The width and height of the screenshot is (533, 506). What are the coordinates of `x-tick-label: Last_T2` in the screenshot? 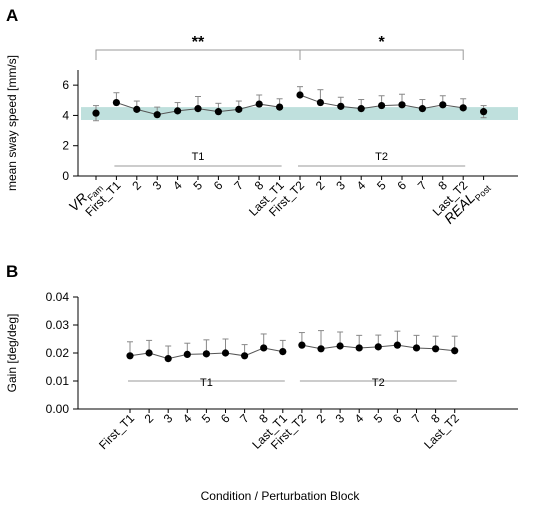 It's located at (441, 431).